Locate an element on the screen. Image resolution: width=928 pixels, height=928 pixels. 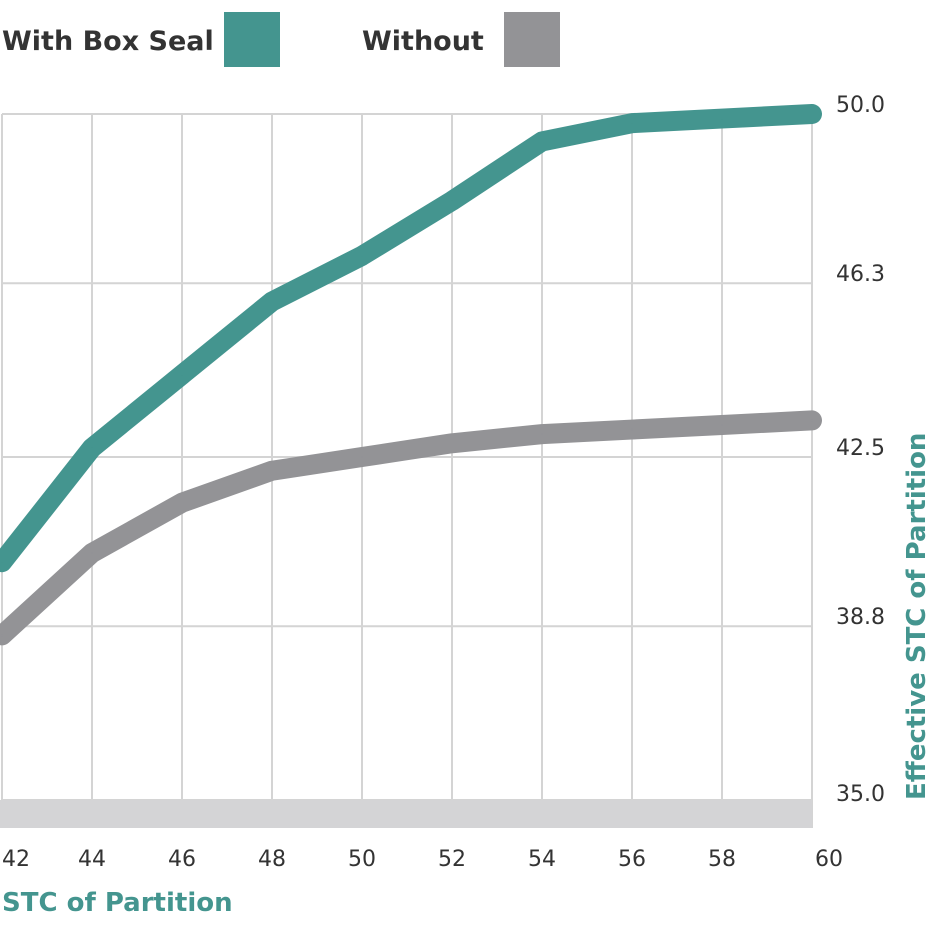
y-tick-label: 42.5 is located at coordinates (860, 448).